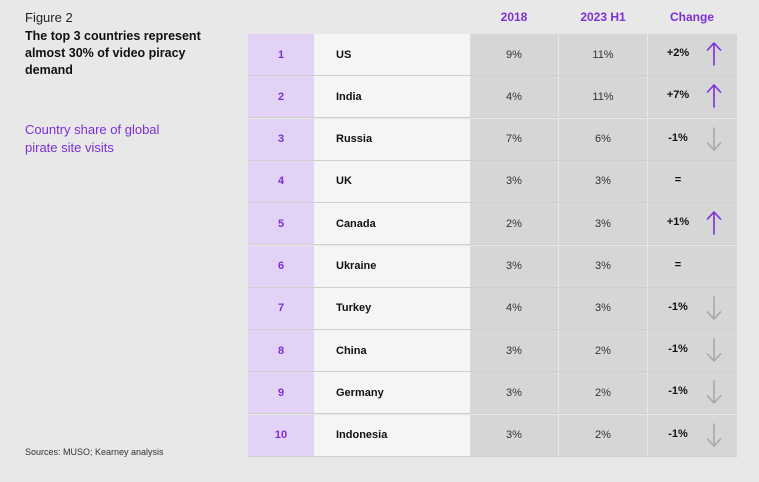  I want to click on table-row: 2 India 4% 11% +7%, so click(492, 97).